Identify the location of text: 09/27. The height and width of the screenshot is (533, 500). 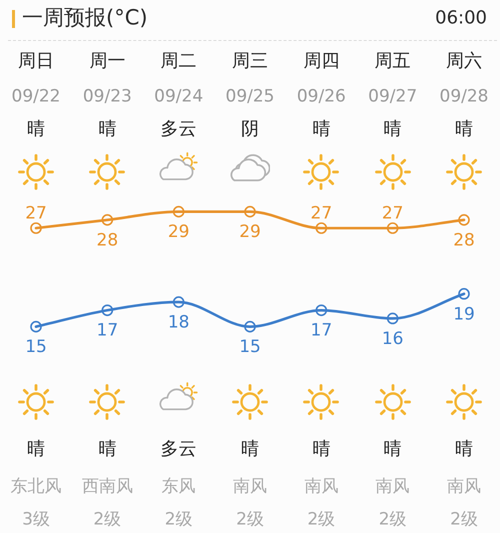
(393, 96).